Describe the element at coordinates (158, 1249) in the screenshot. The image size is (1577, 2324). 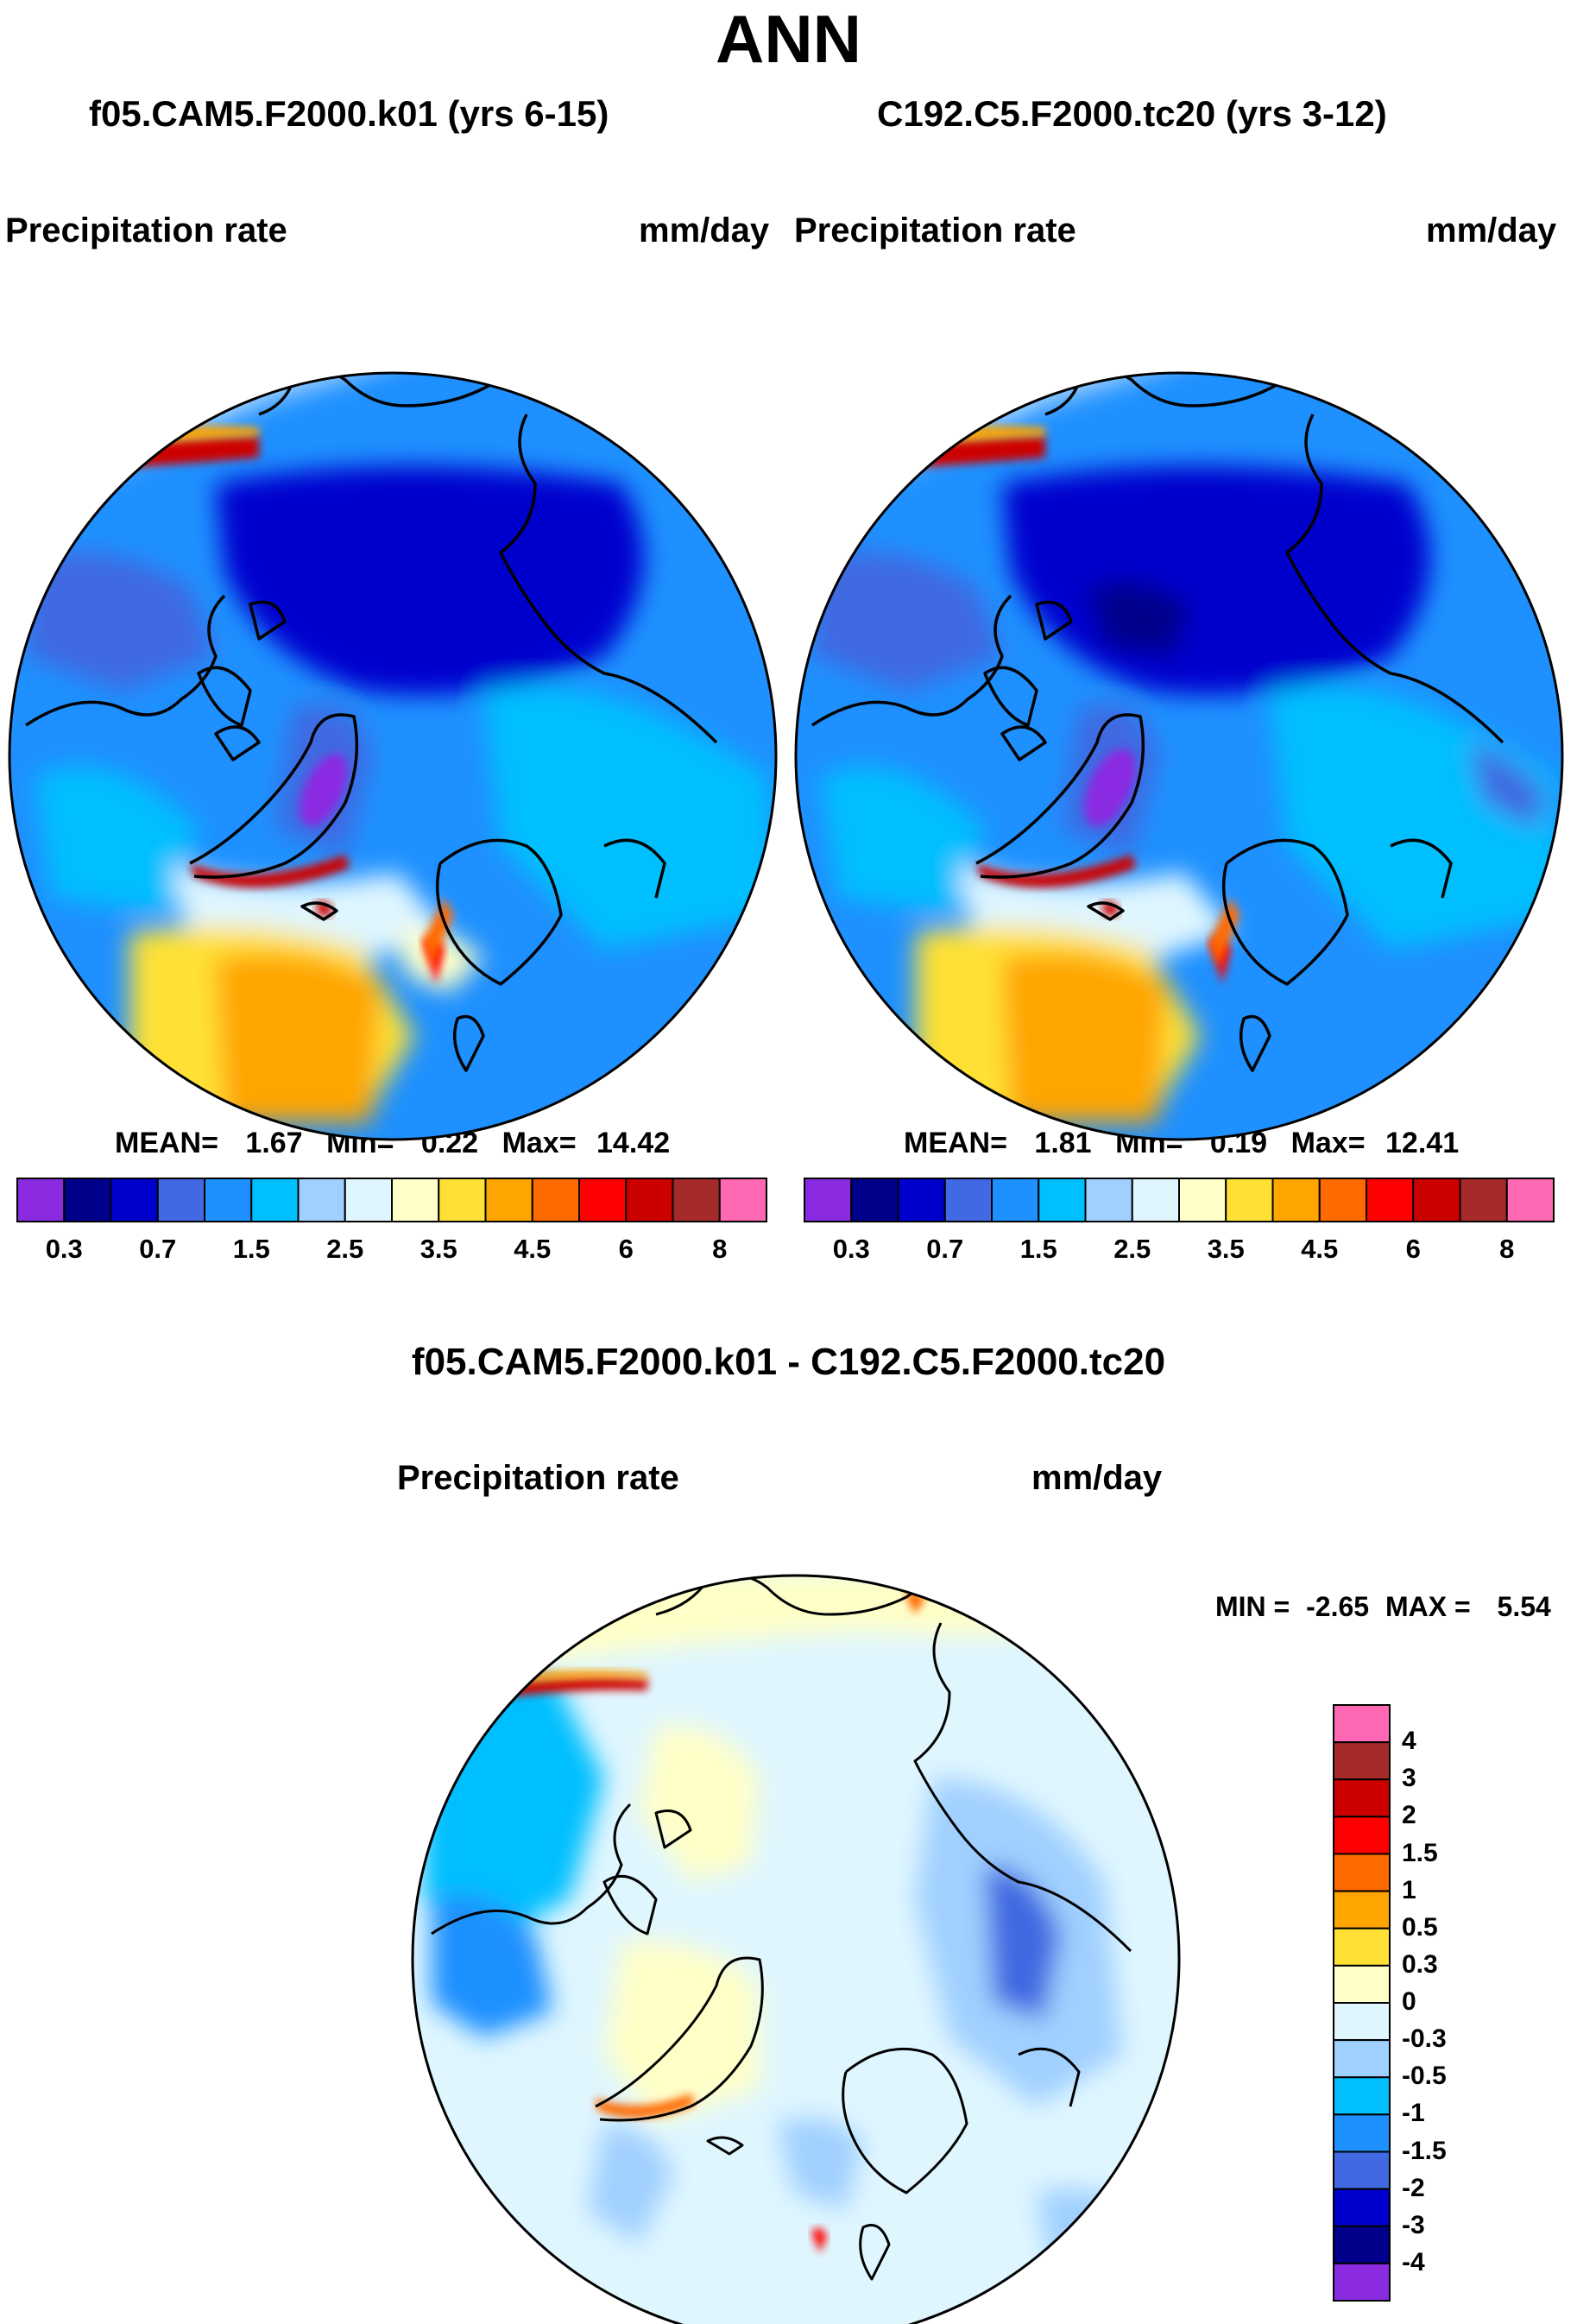
I see `left-colorbar-tick-label: 0.7` at that location.